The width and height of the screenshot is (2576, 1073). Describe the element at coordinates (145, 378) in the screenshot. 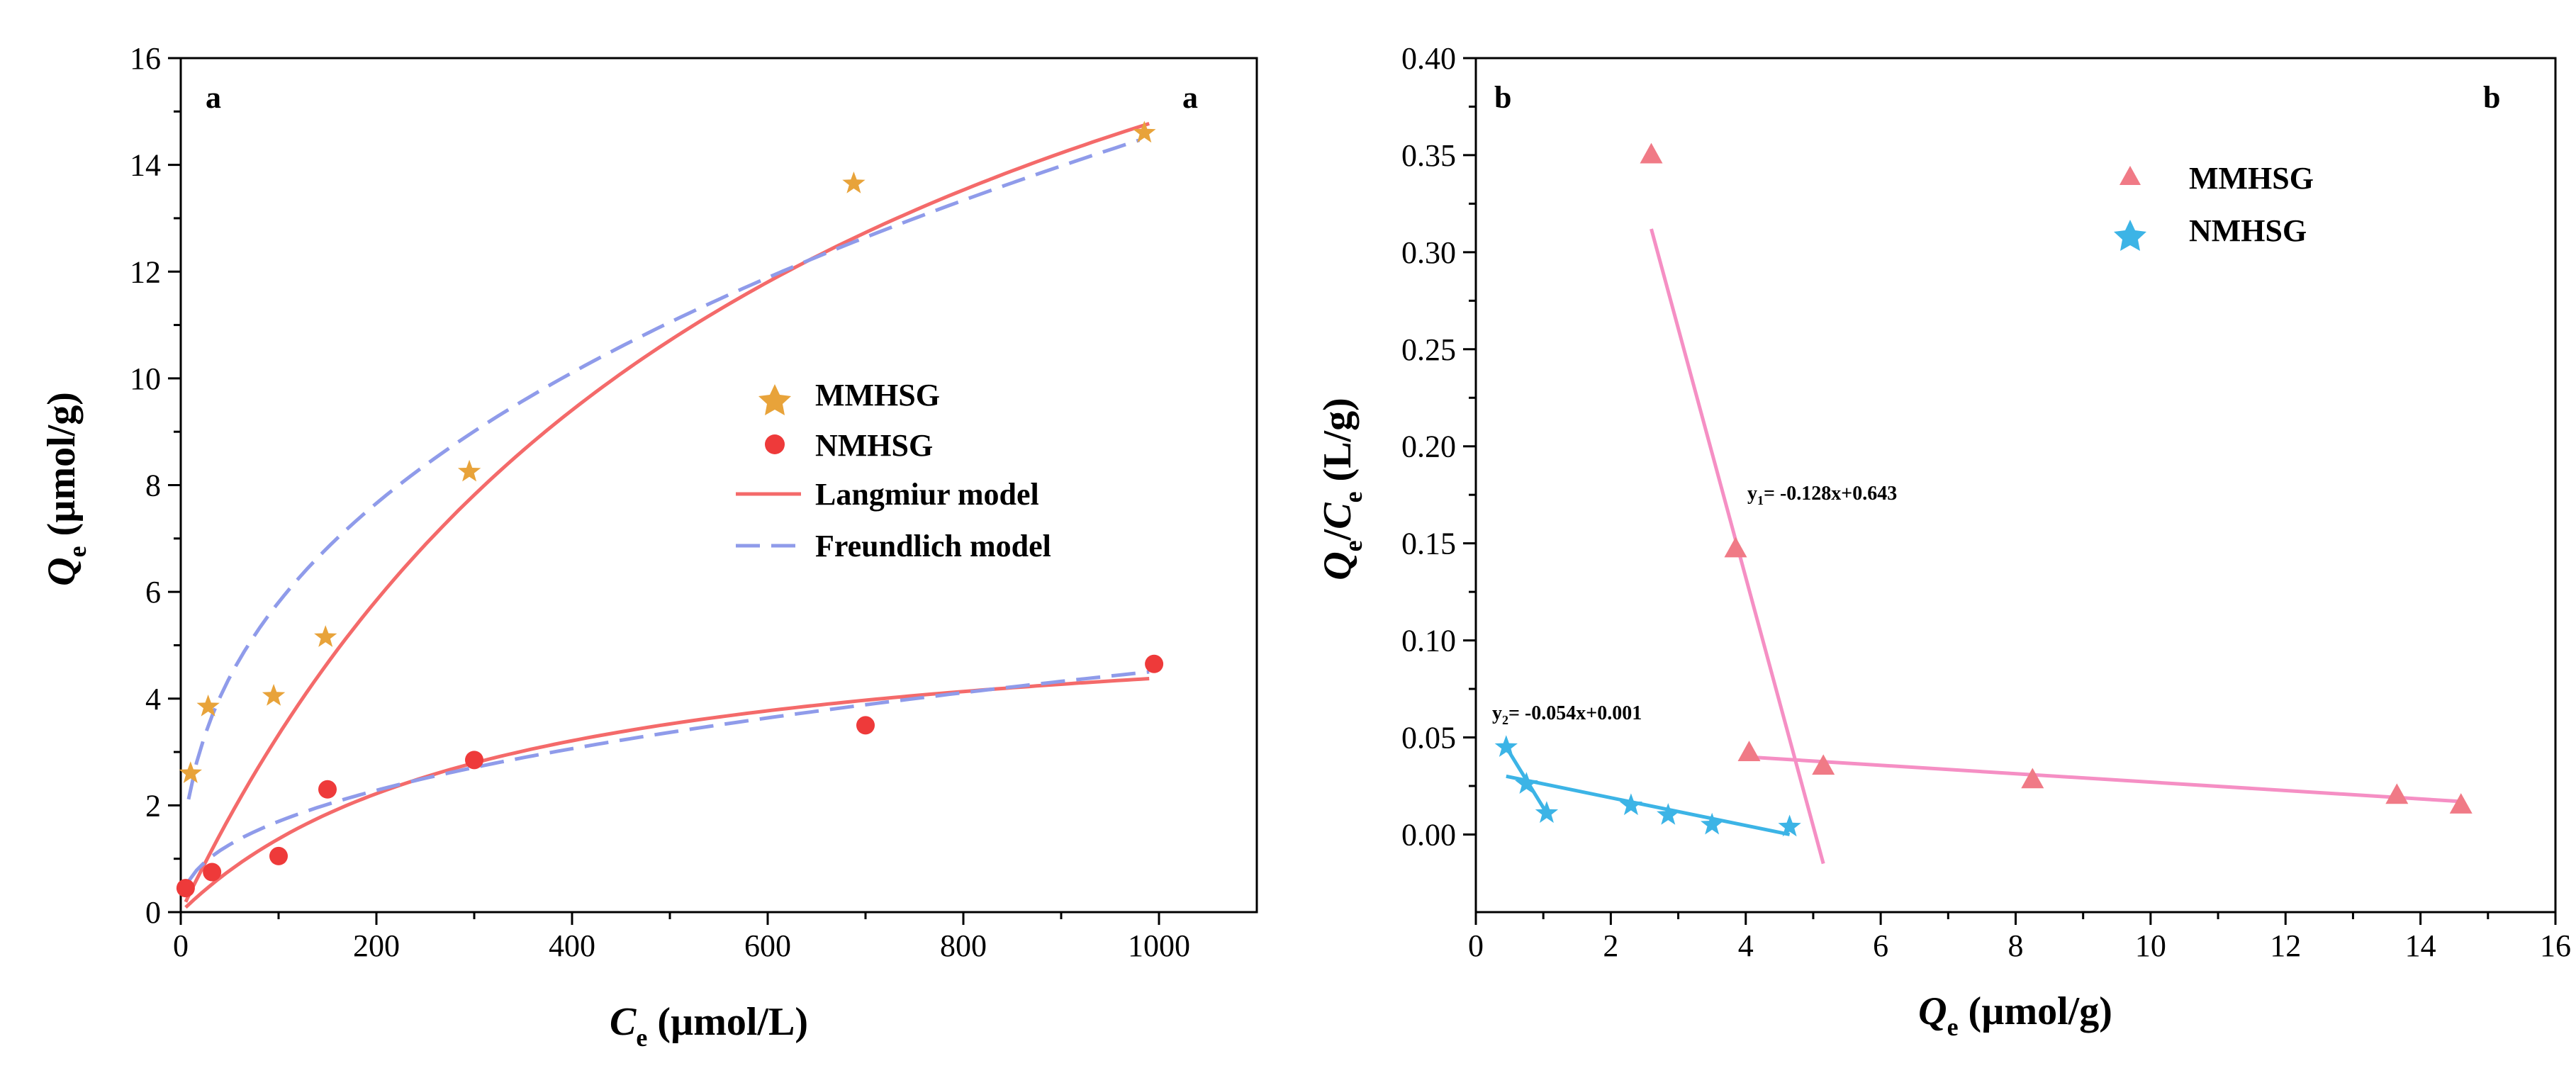

I see `y-tick-label: 10` at that location.